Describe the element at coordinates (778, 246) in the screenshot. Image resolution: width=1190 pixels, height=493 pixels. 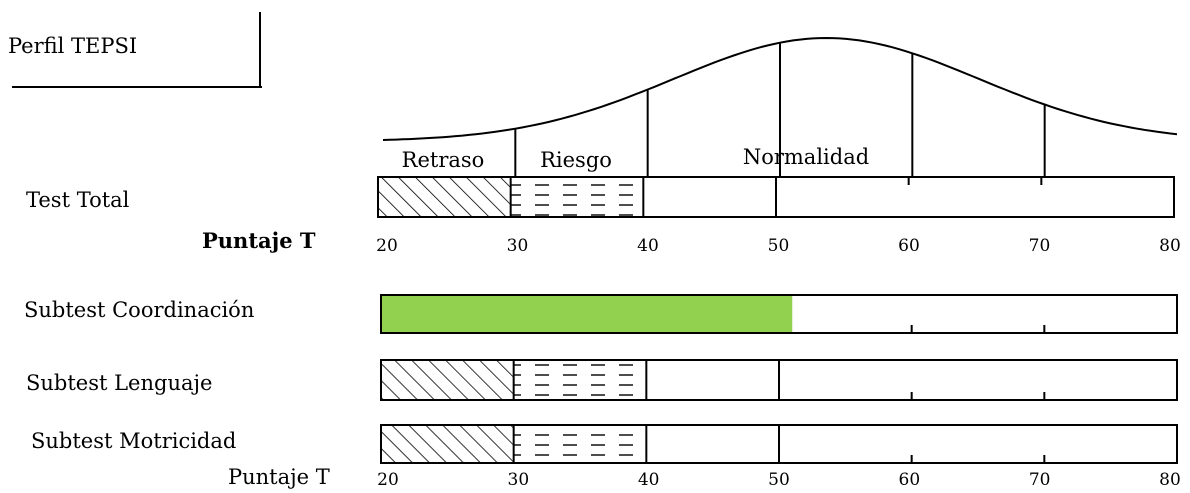
I see `top-tick-label-50: 50` at that location.